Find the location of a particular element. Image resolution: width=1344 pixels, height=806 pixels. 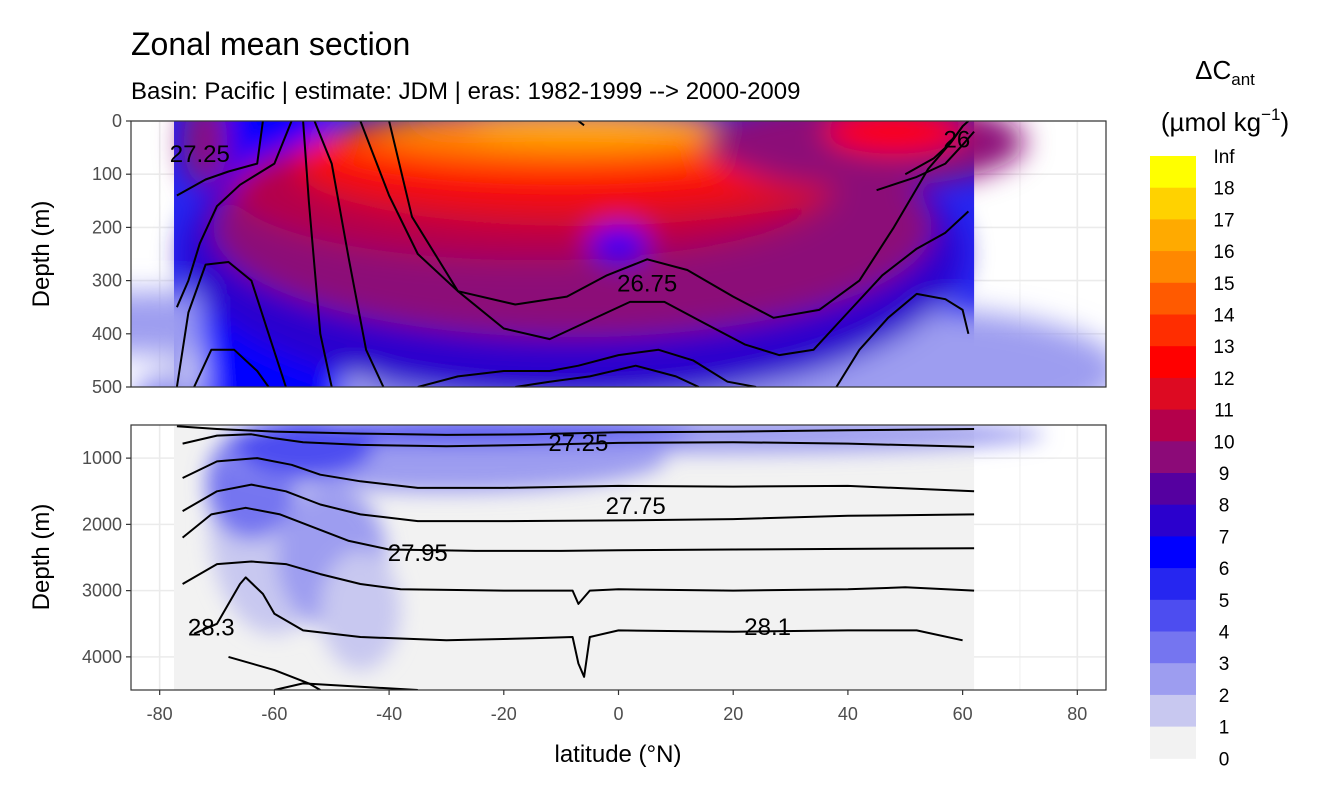

legend-label: 5 is located at coordinates (1224, 601).